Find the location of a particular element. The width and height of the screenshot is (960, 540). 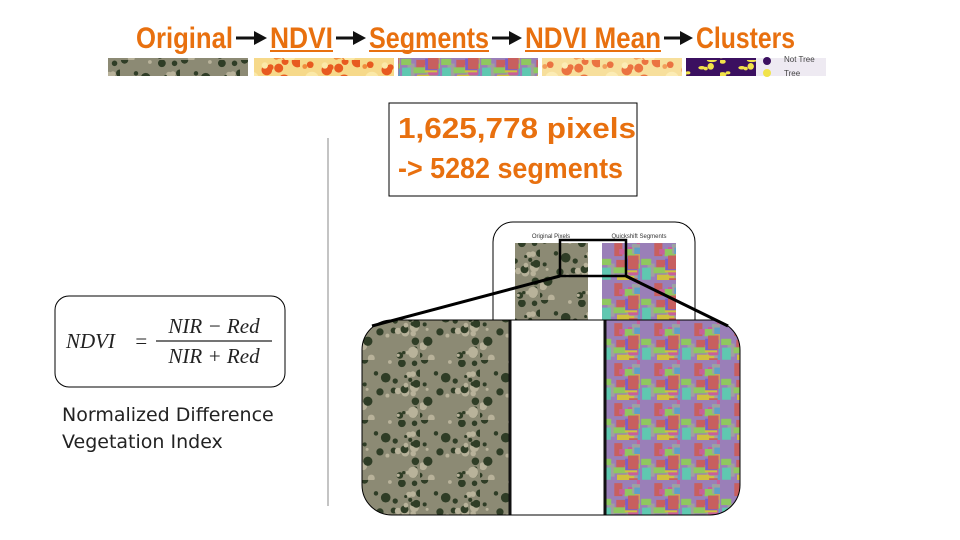

pipeline-step: Segments is located at coordinates (429, 38).